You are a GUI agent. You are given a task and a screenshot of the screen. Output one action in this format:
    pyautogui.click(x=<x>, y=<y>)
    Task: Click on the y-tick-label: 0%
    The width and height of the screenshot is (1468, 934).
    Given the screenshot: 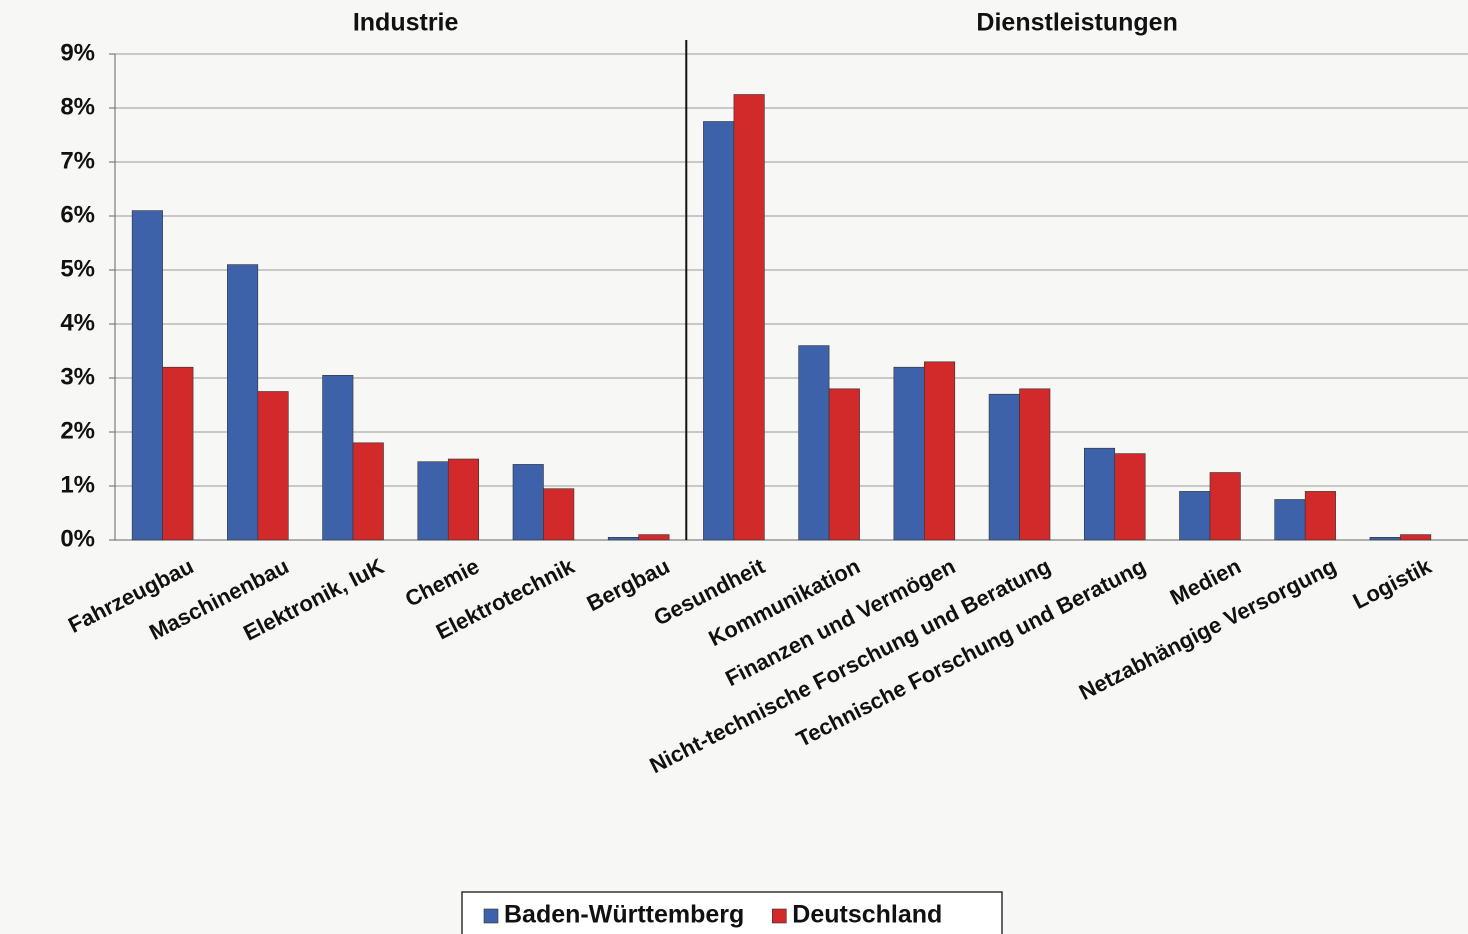 What is the action you would take?
    pyautogui.click(x=77, y=538)
    